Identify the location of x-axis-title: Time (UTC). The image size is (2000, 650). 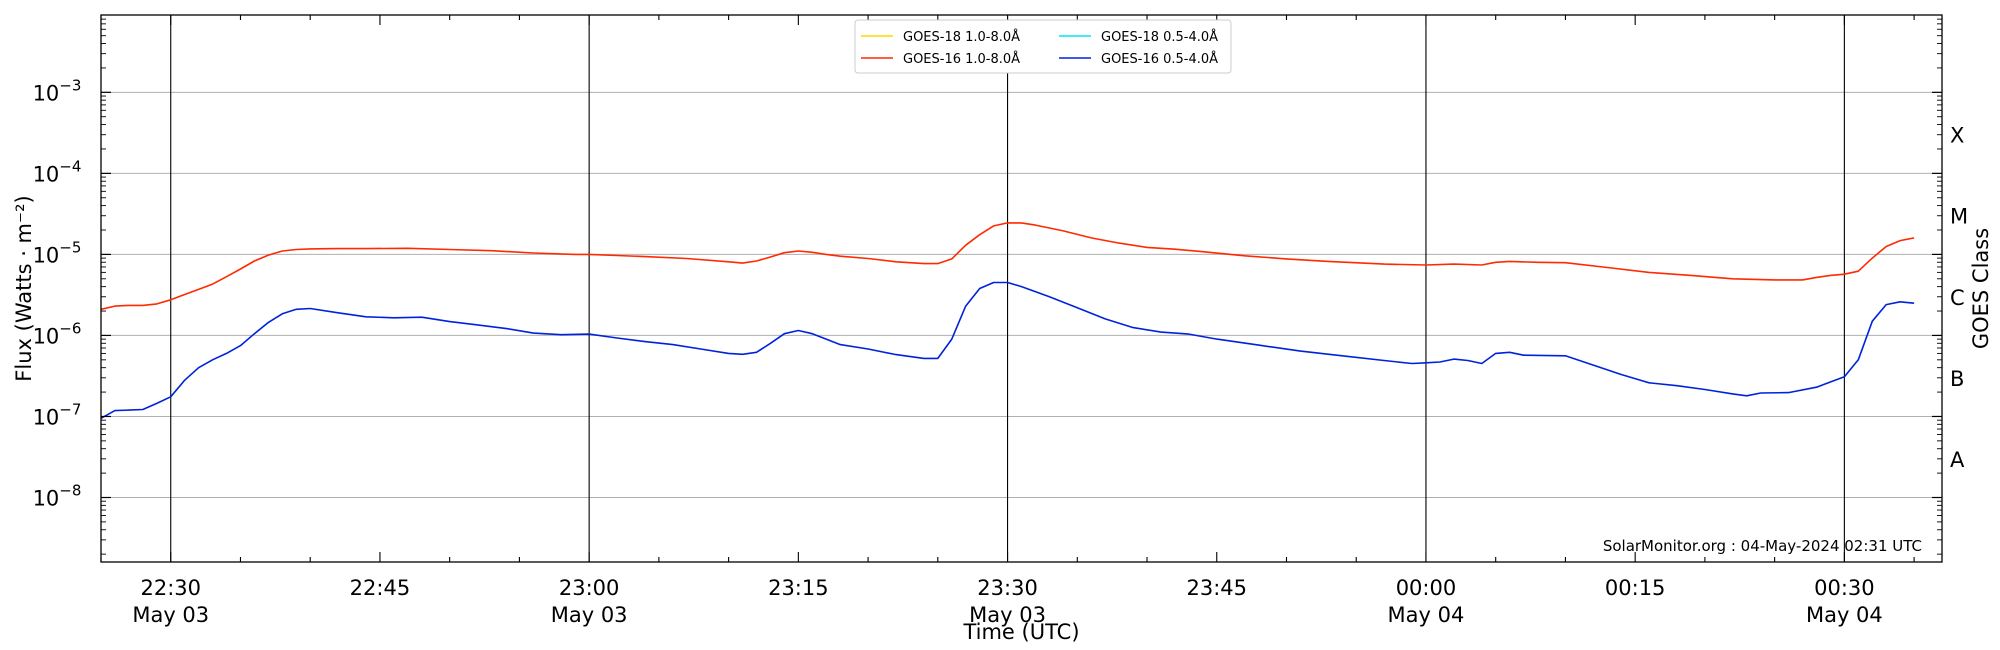
(1020, 632).